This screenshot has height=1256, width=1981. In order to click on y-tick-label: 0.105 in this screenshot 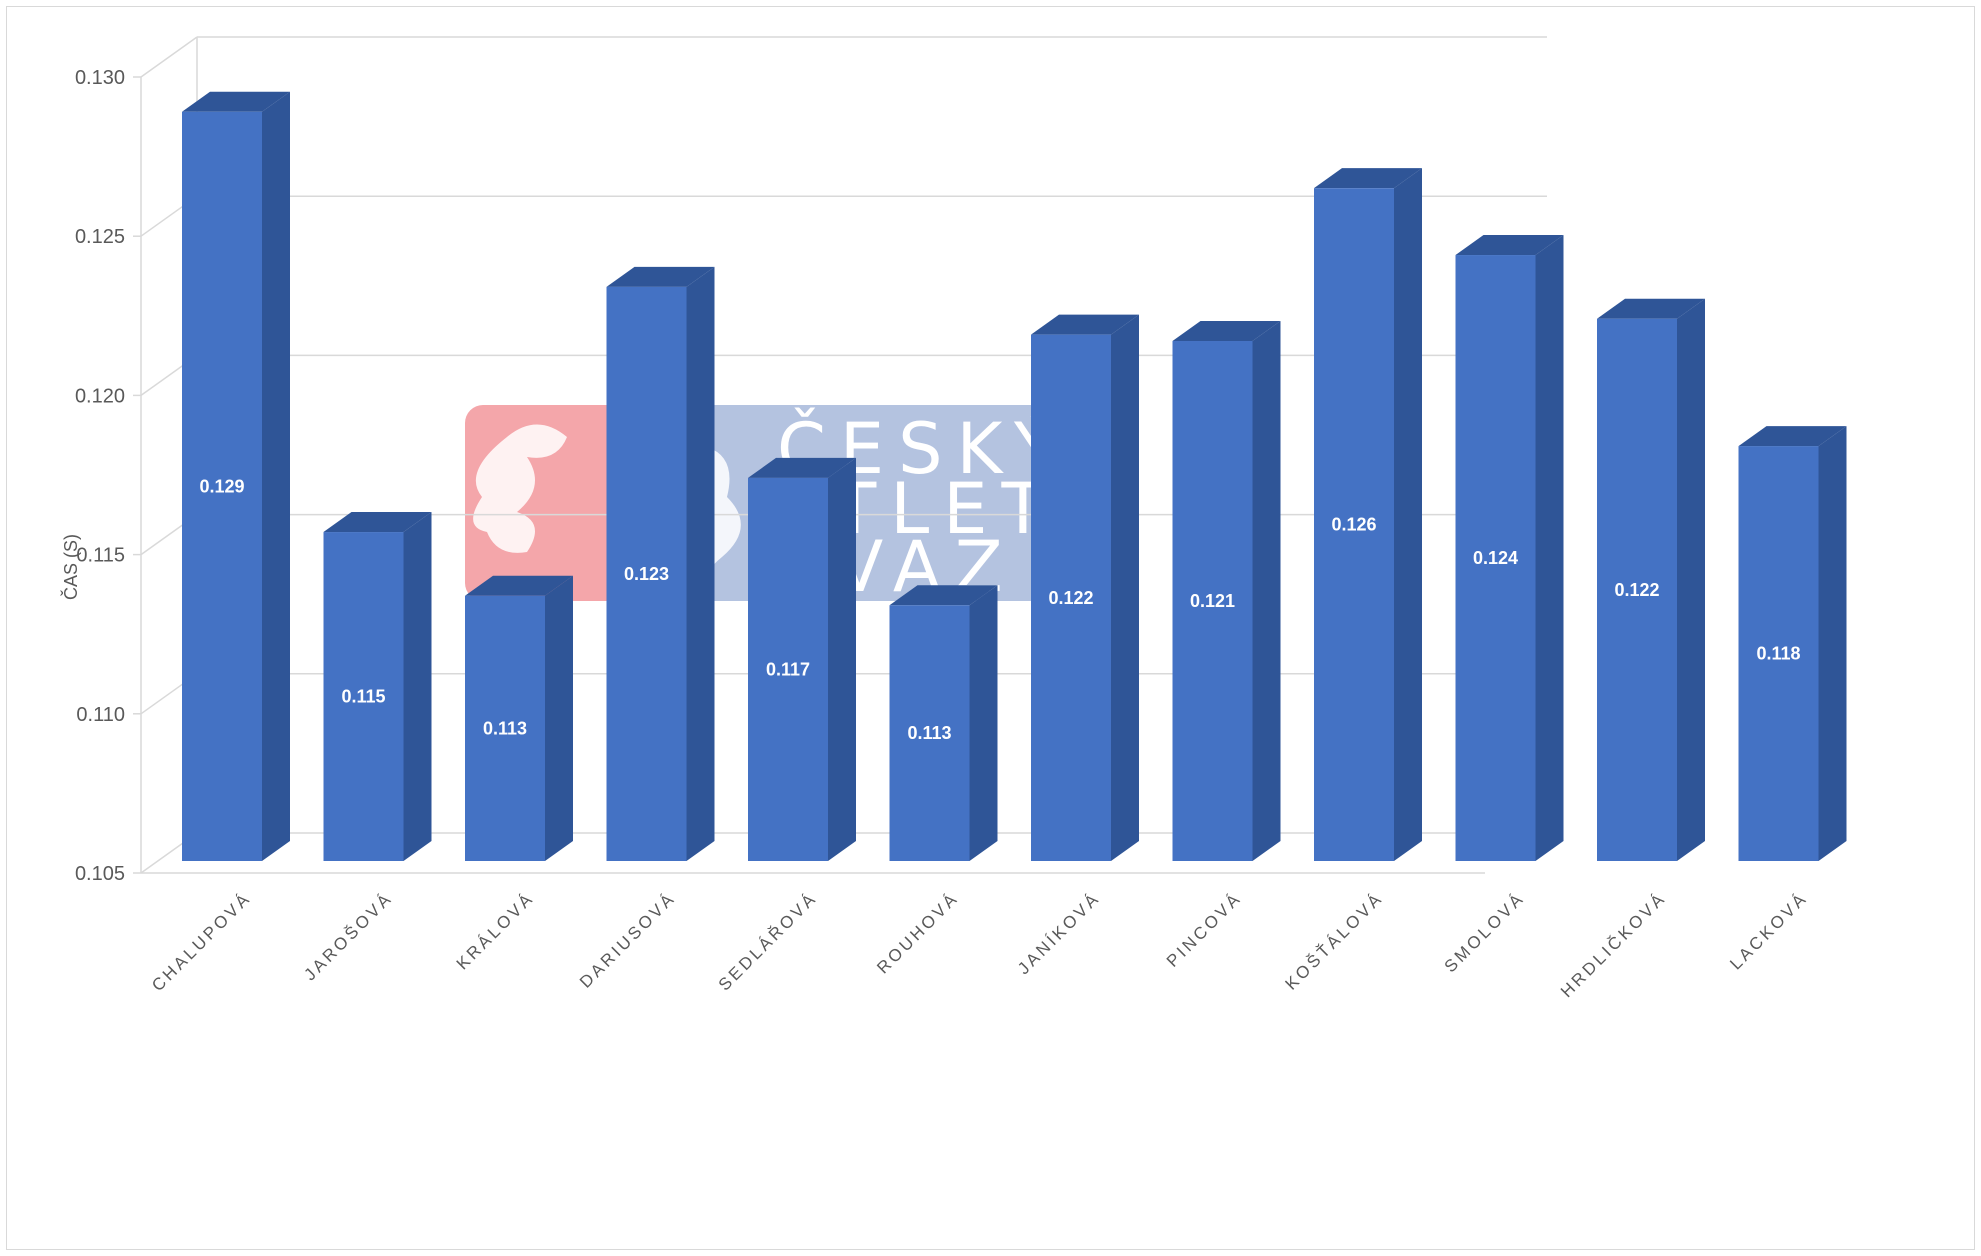, I will do `click(100, 874)`.